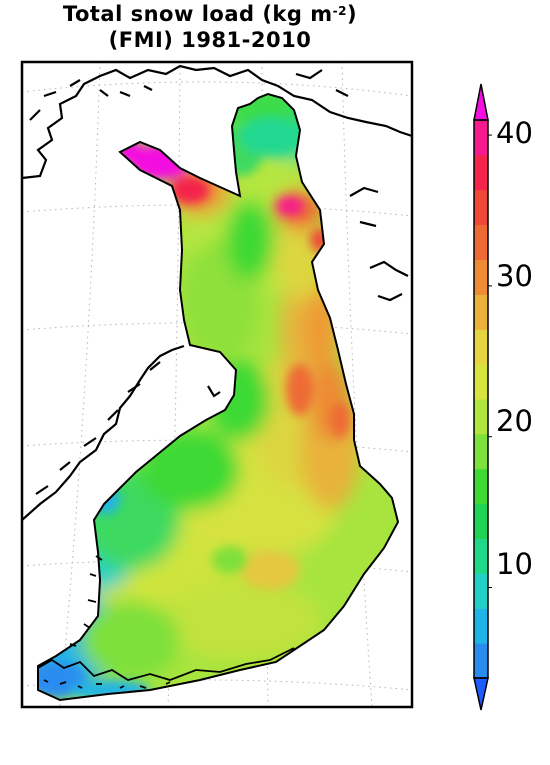 The height and width of the screenshot is (765, 550). I want to click on map-title-line2: (FMI) 1981-2010, so click(210, 40).